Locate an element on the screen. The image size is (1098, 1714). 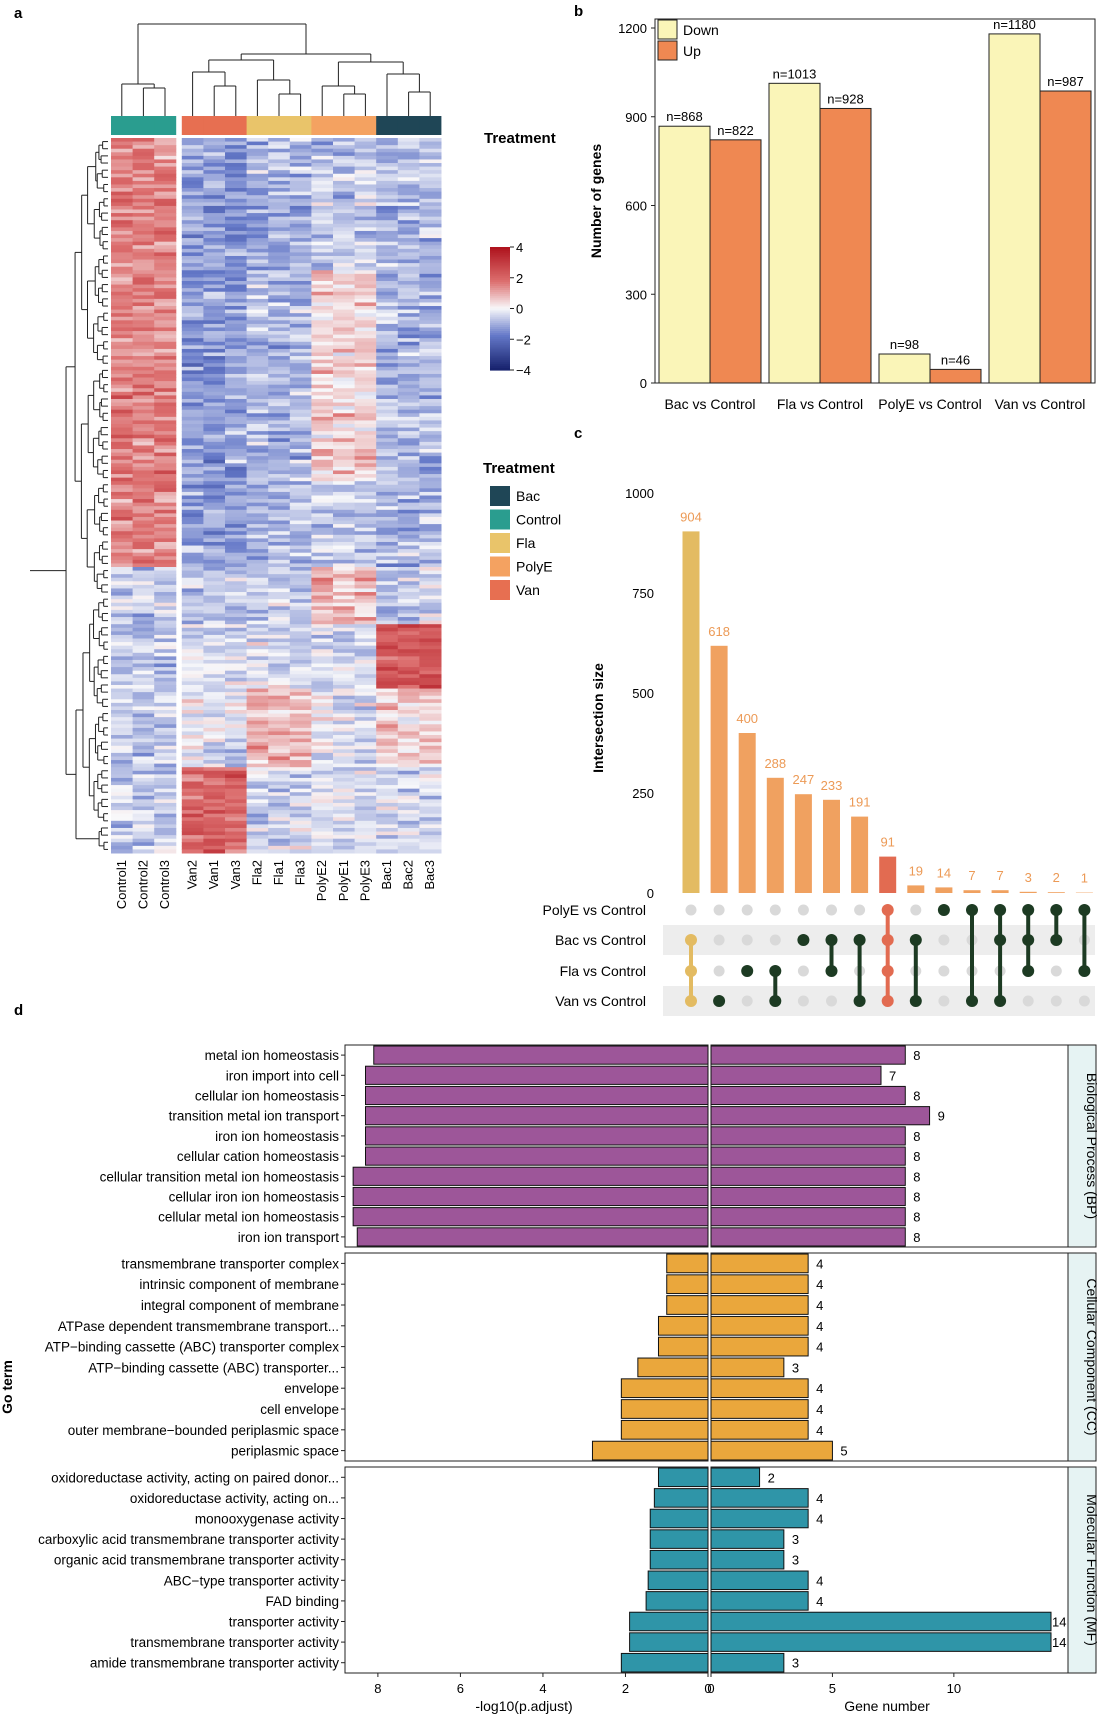
bar-up is located at coordinates (735, 261).